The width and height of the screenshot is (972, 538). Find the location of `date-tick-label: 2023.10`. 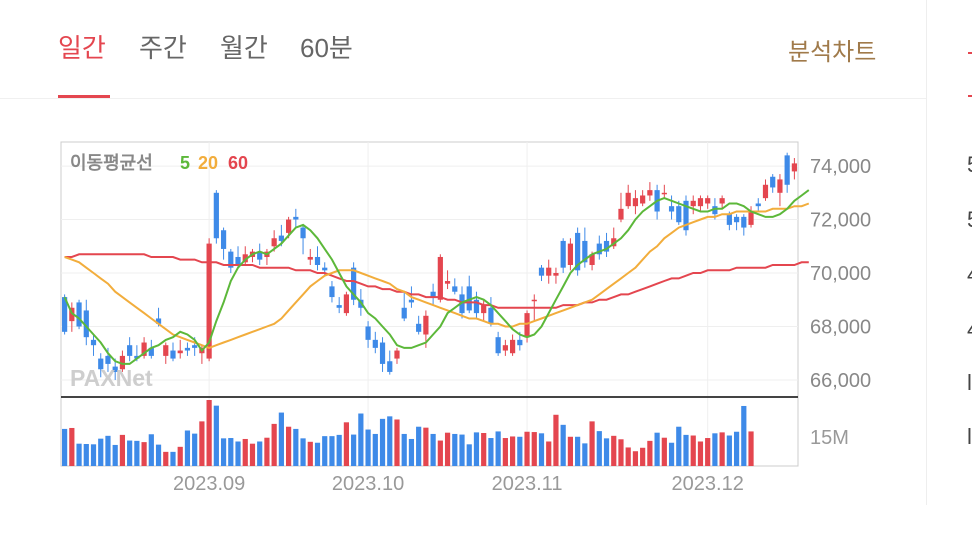

date-tick-label: 2023.10 is located at coordinates (368, 481).